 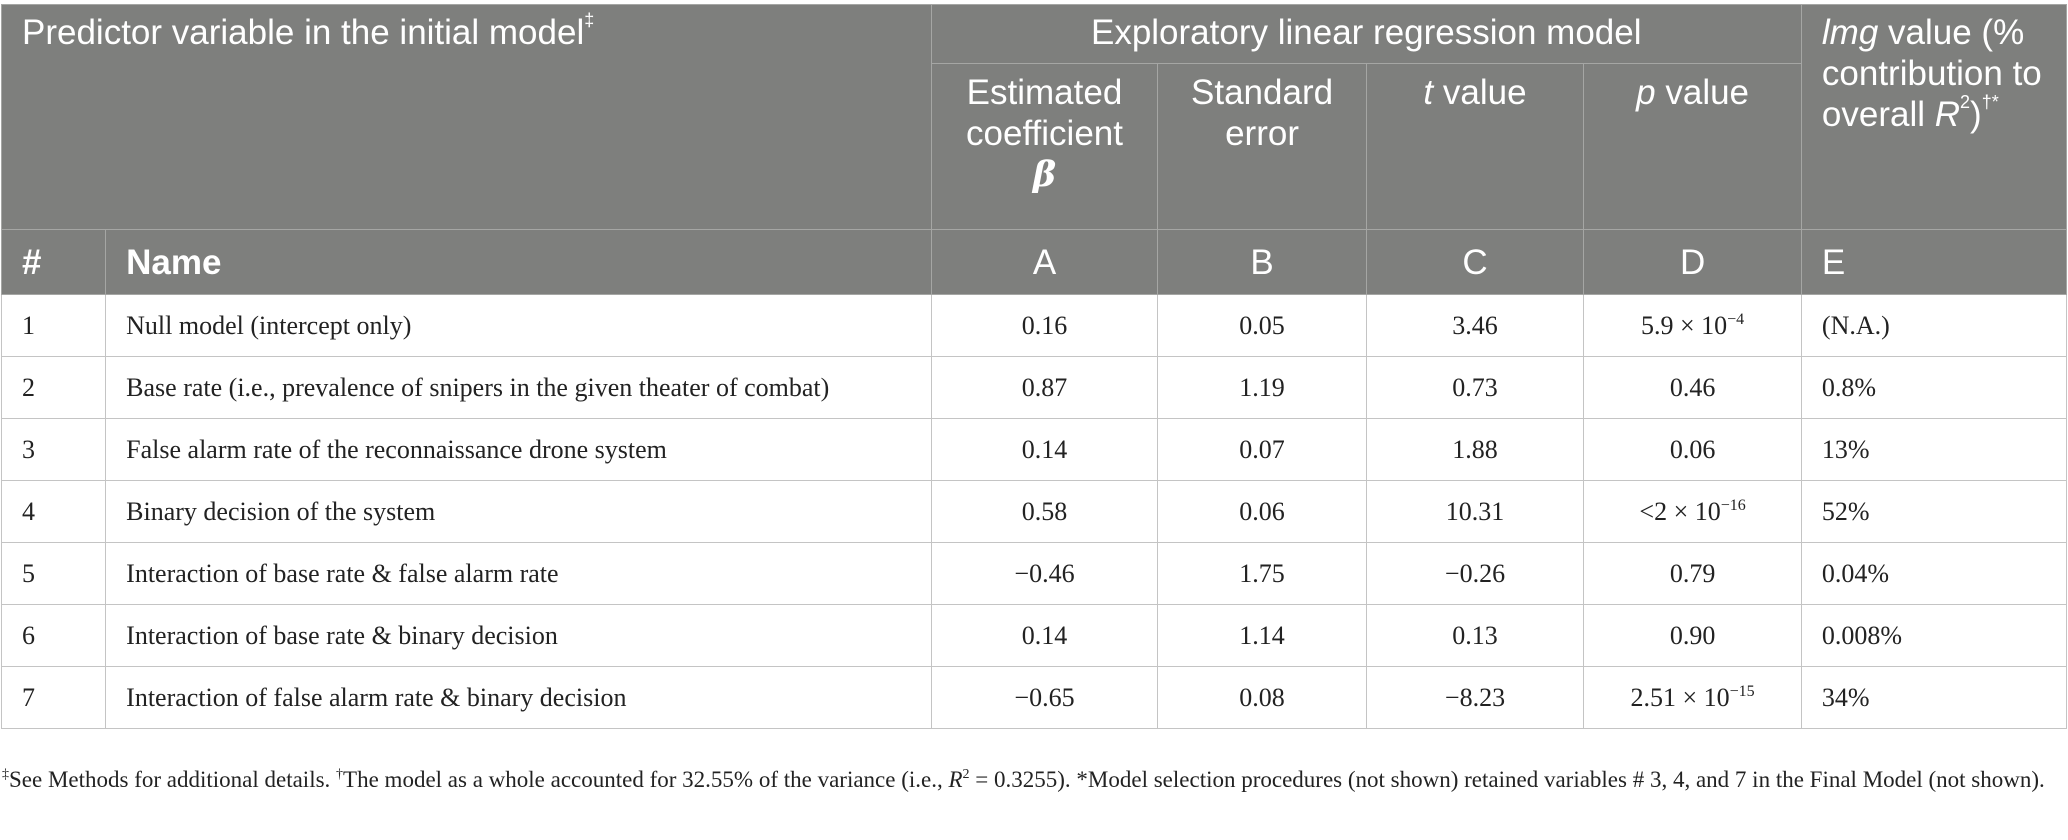 What do you see at coordinates (1976, 114) in the screenshot?
I see `lmg-close-paren: )` at bounding box center [1976, 114].